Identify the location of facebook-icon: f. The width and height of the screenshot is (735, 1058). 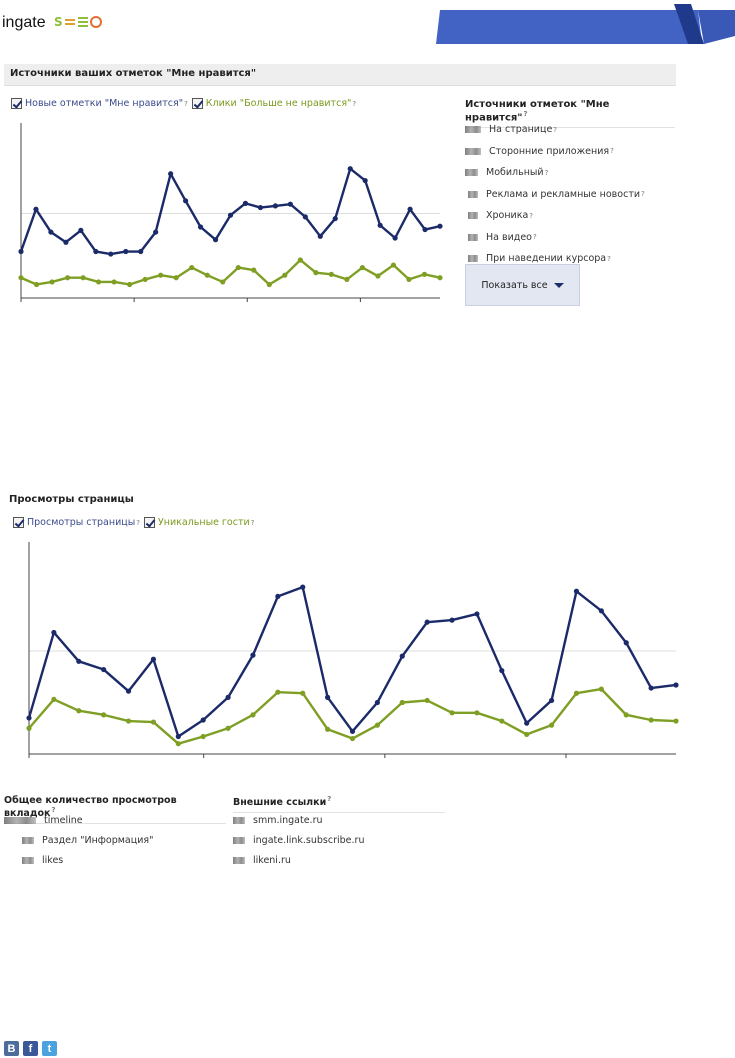
(30, 1048).